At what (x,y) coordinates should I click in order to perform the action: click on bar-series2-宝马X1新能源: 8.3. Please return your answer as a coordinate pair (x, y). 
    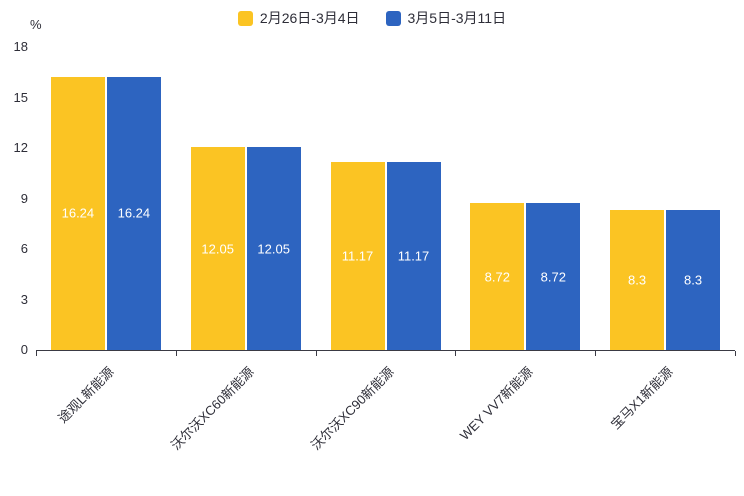
    Looking at the image, I should click on (693, 280).